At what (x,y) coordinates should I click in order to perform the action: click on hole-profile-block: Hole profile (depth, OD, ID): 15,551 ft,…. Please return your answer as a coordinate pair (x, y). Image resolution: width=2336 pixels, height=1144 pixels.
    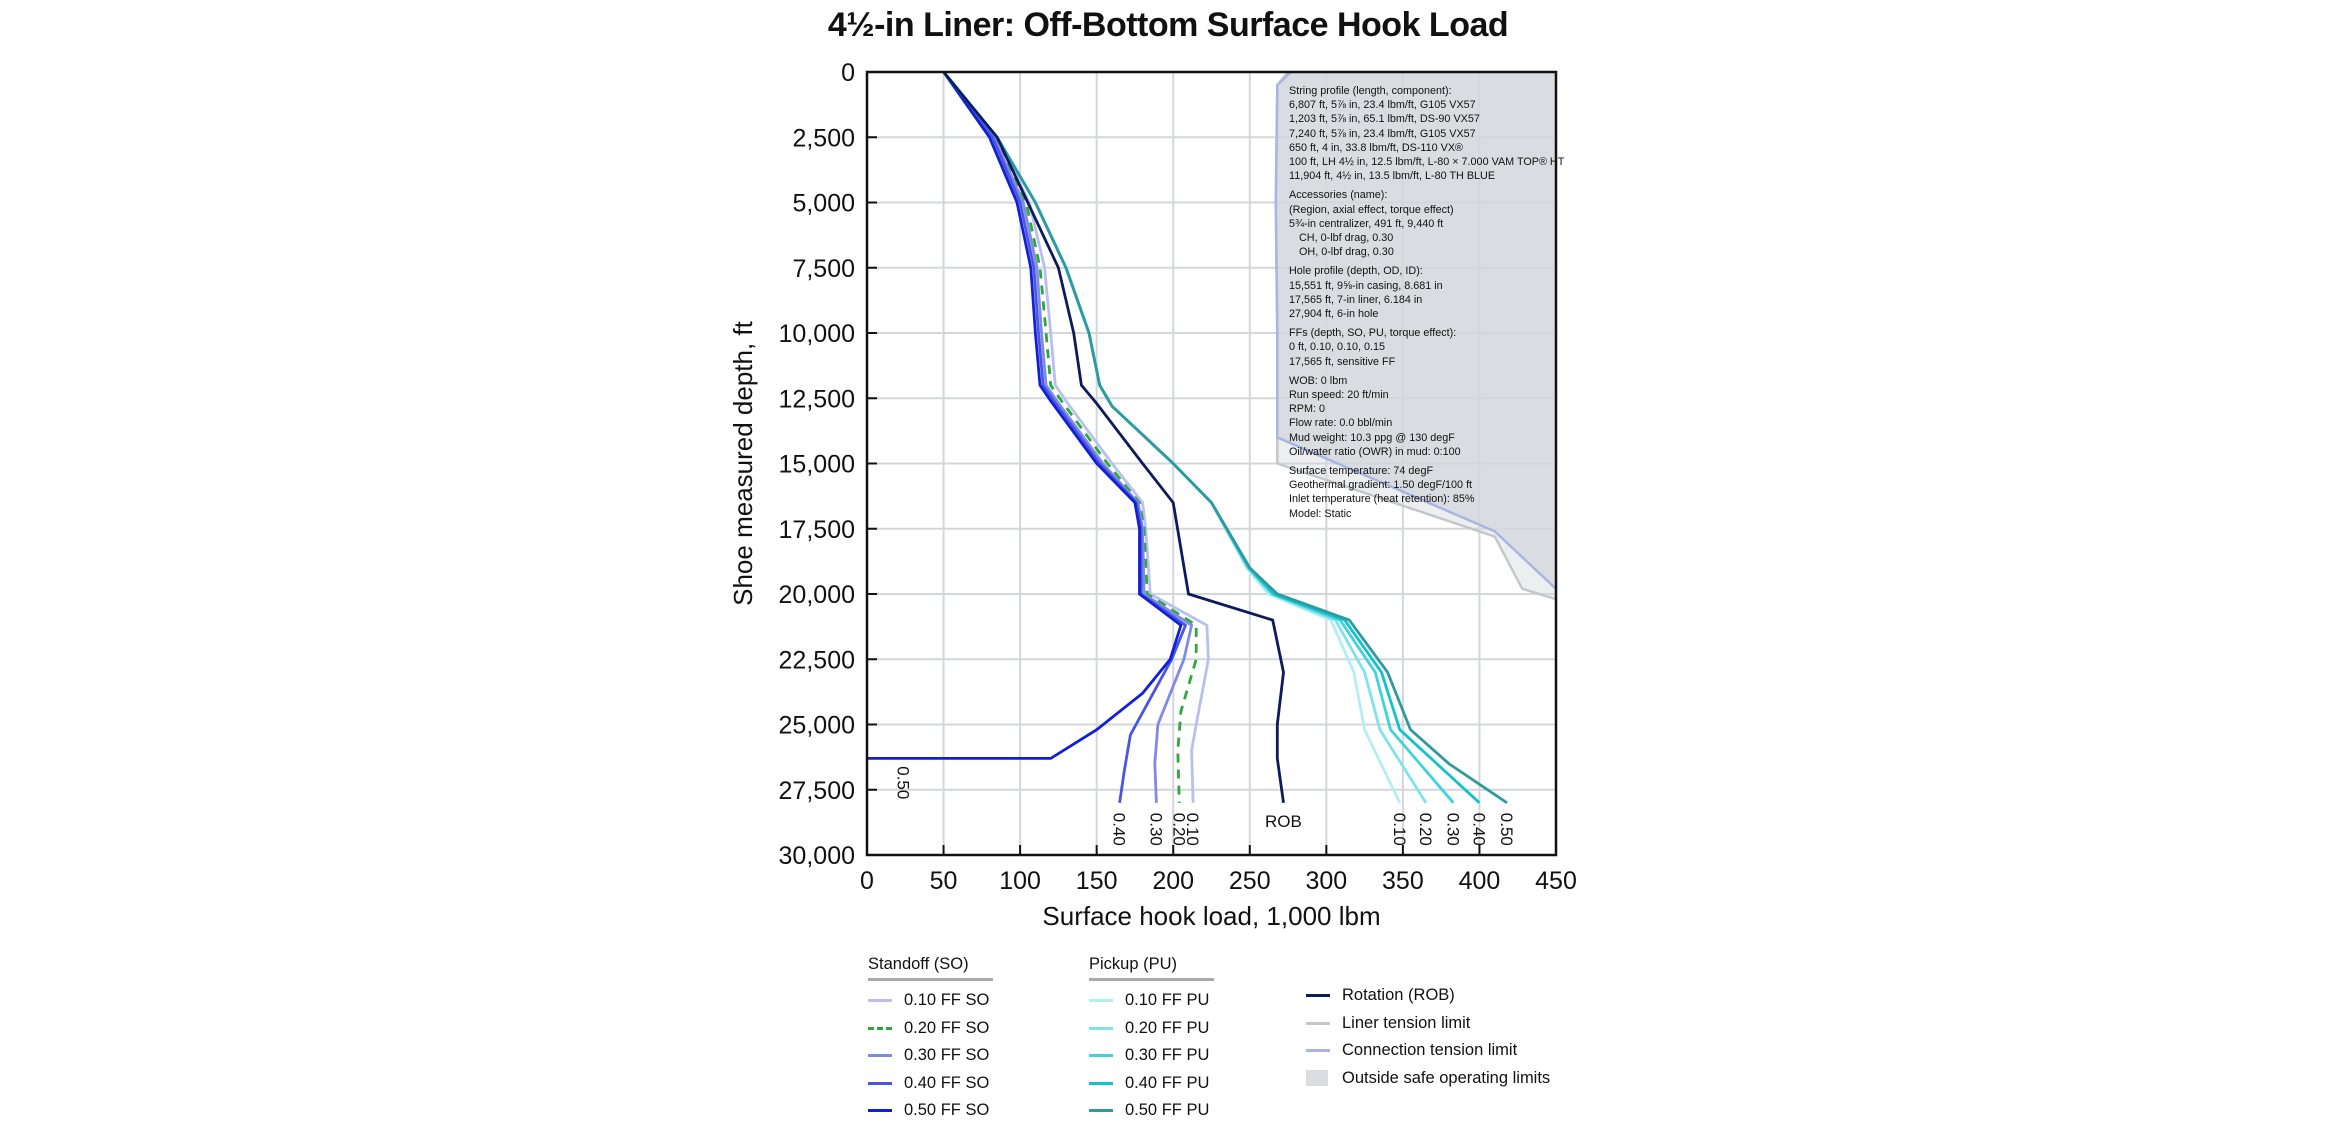
    Looking at the image, I should click on (1426, 292).